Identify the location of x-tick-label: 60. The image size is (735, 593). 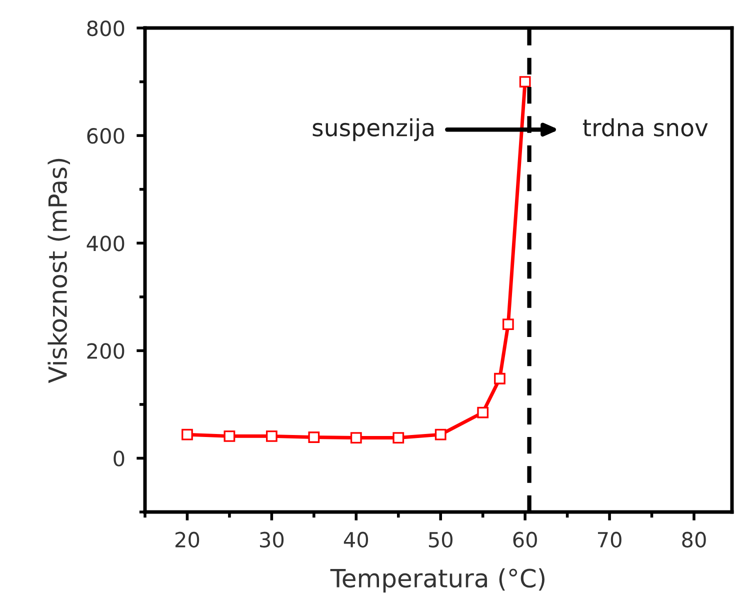
(525, 540).